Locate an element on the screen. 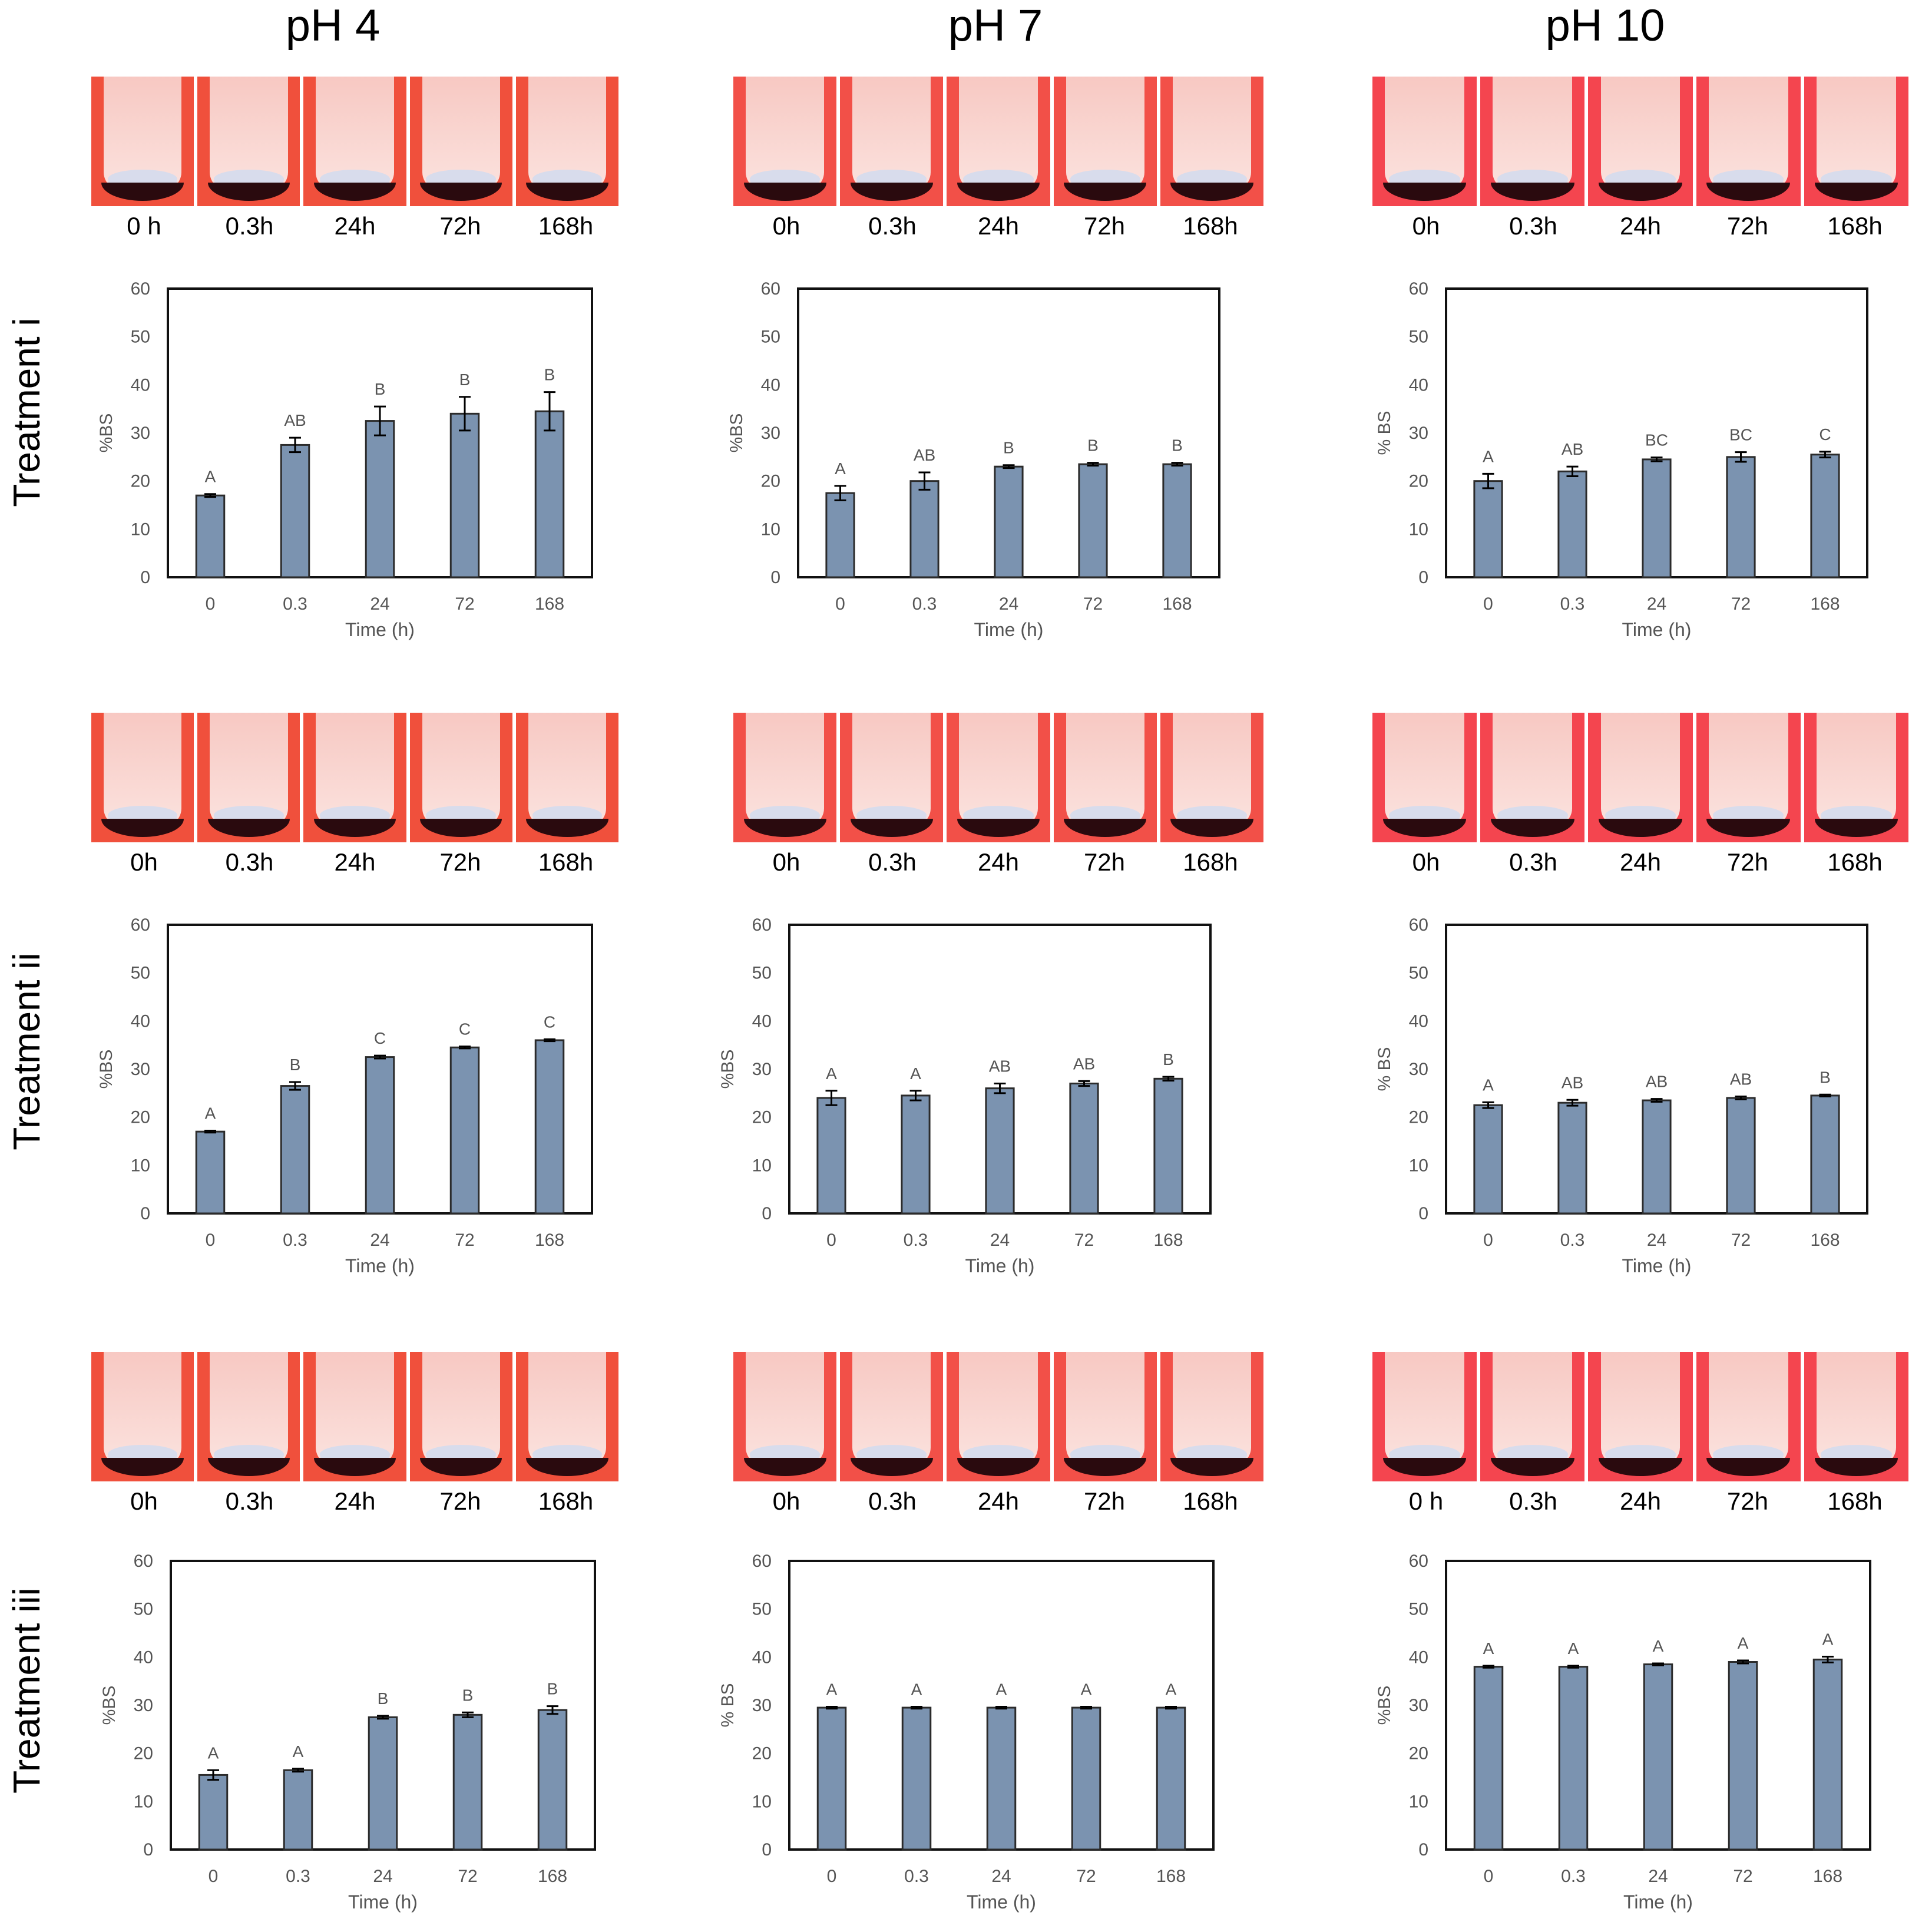  significance-letter: C is located at coordinates (1825, 434).